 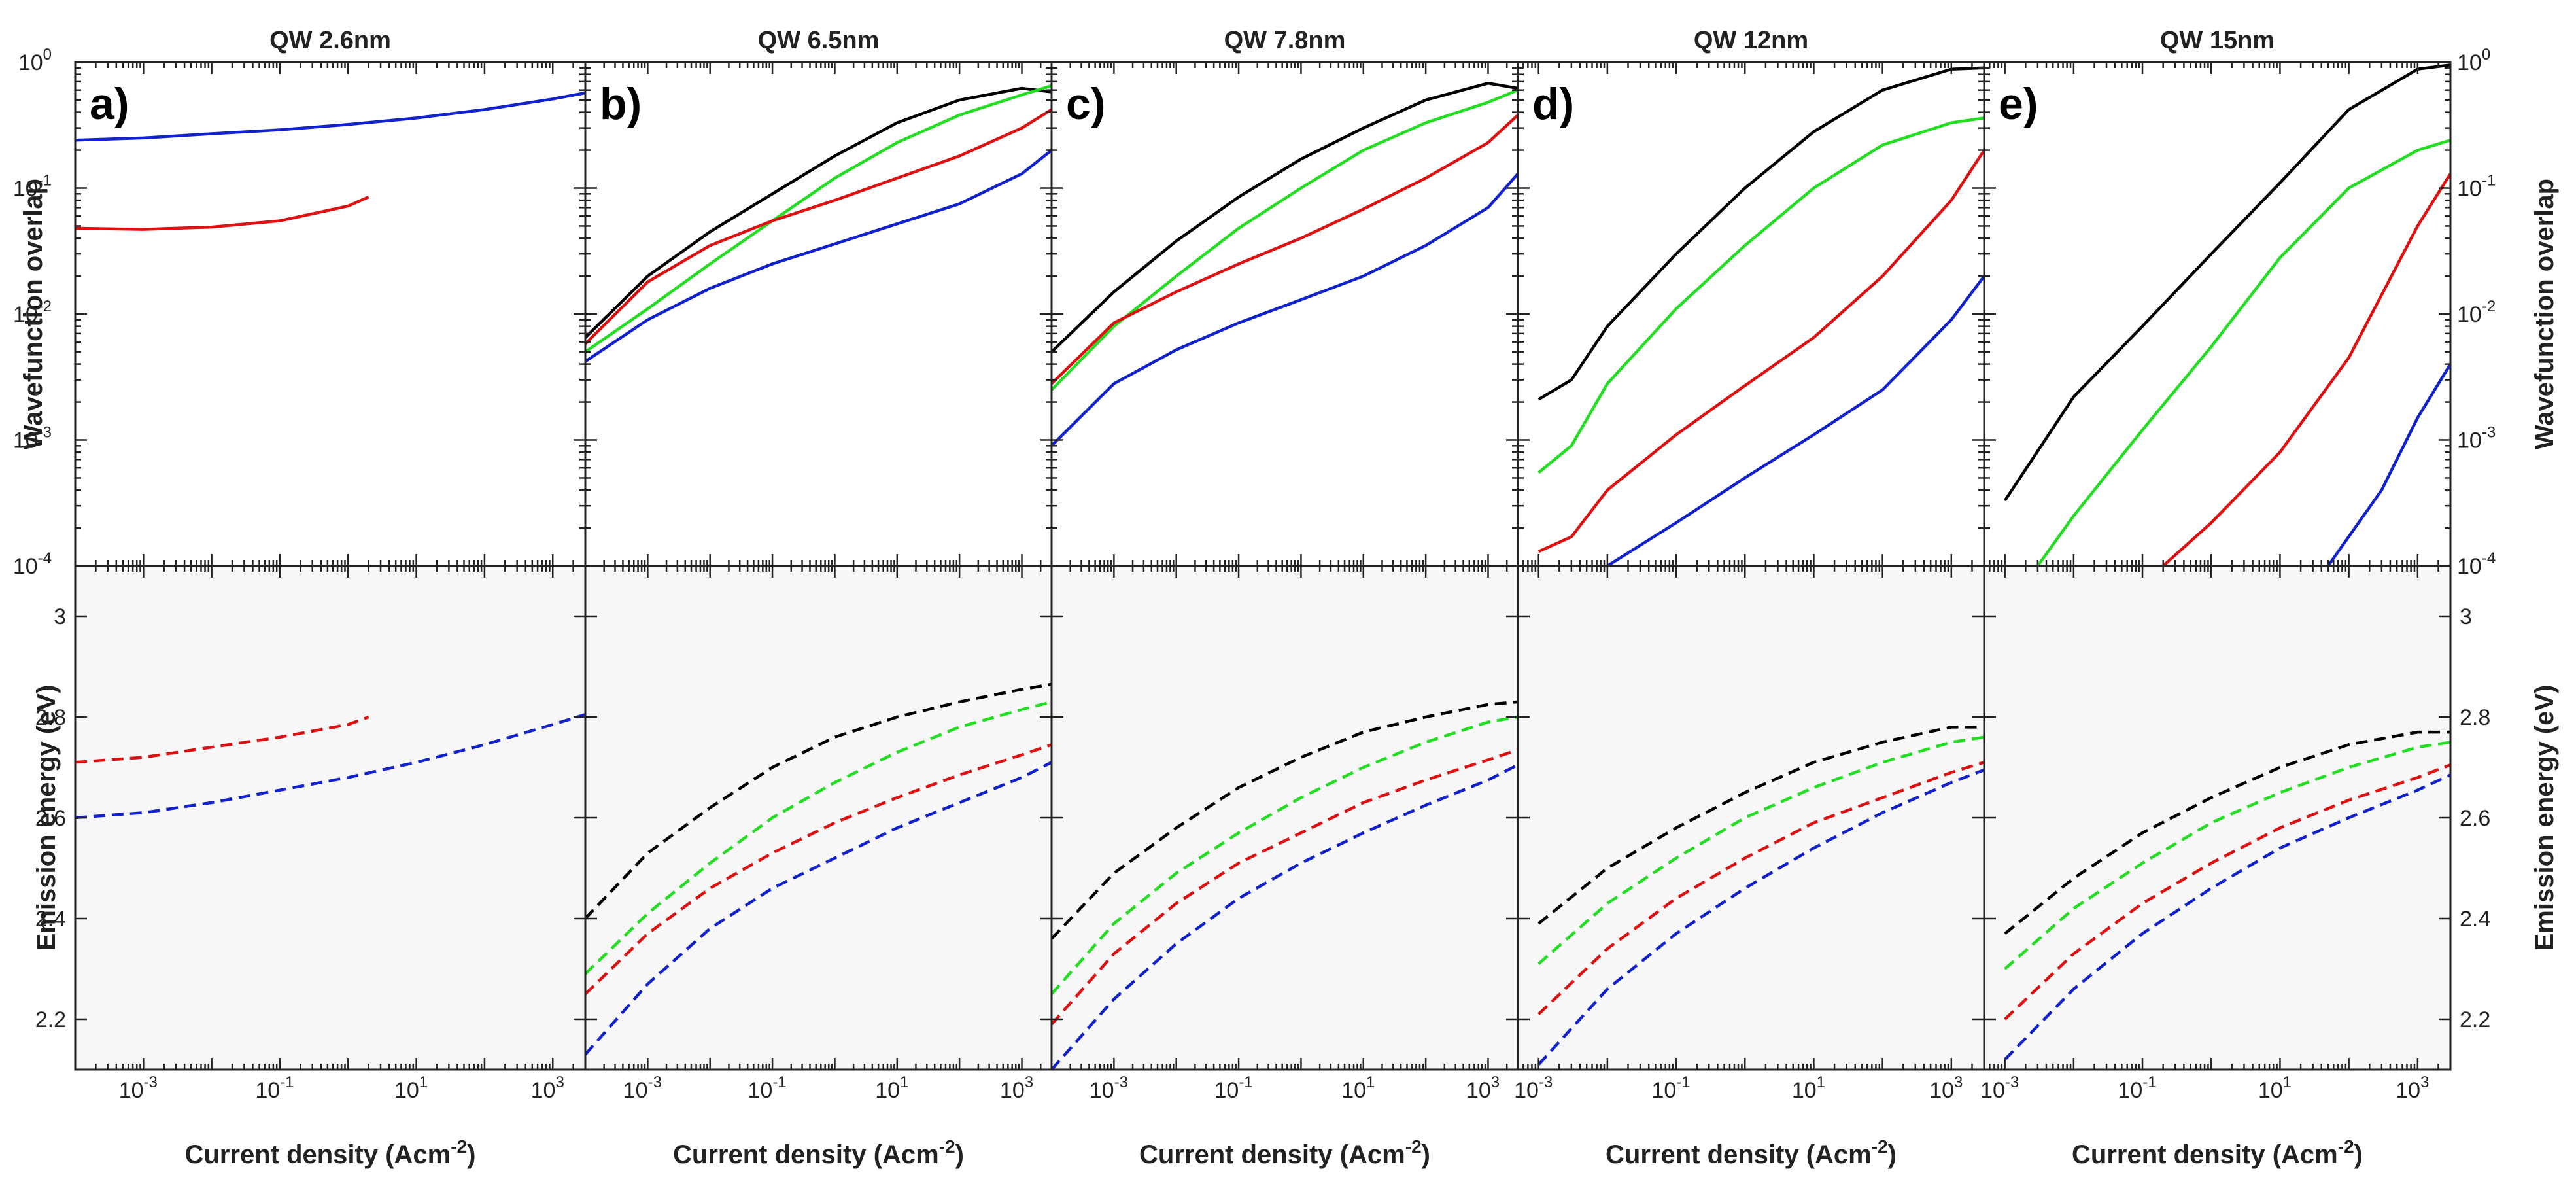 I want to click on y-tick-label-left: 10⁻², so click(x=33, y=312).